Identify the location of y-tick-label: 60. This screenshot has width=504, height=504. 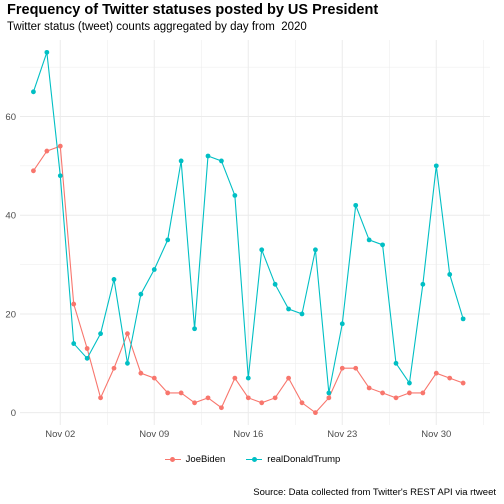
(10, 117).